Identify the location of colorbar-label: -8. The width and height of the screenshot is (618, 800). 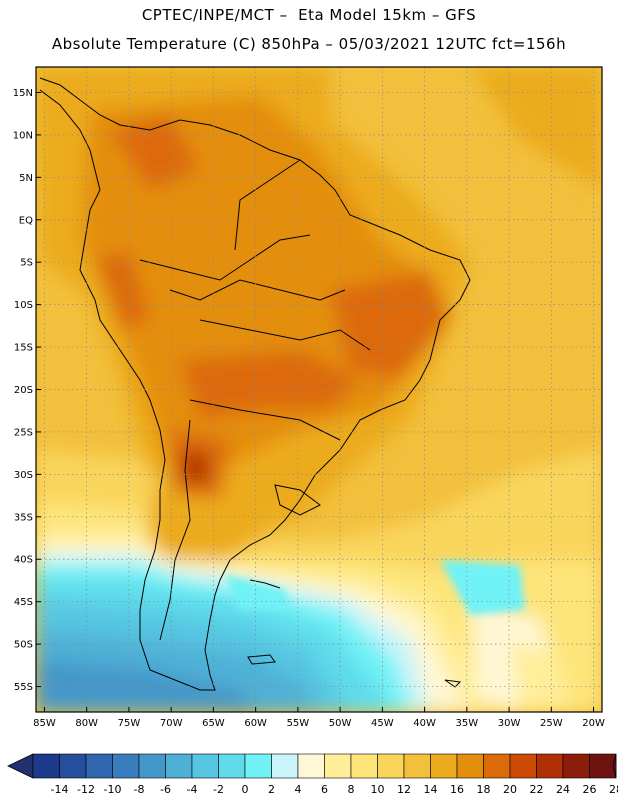
(139, 789).